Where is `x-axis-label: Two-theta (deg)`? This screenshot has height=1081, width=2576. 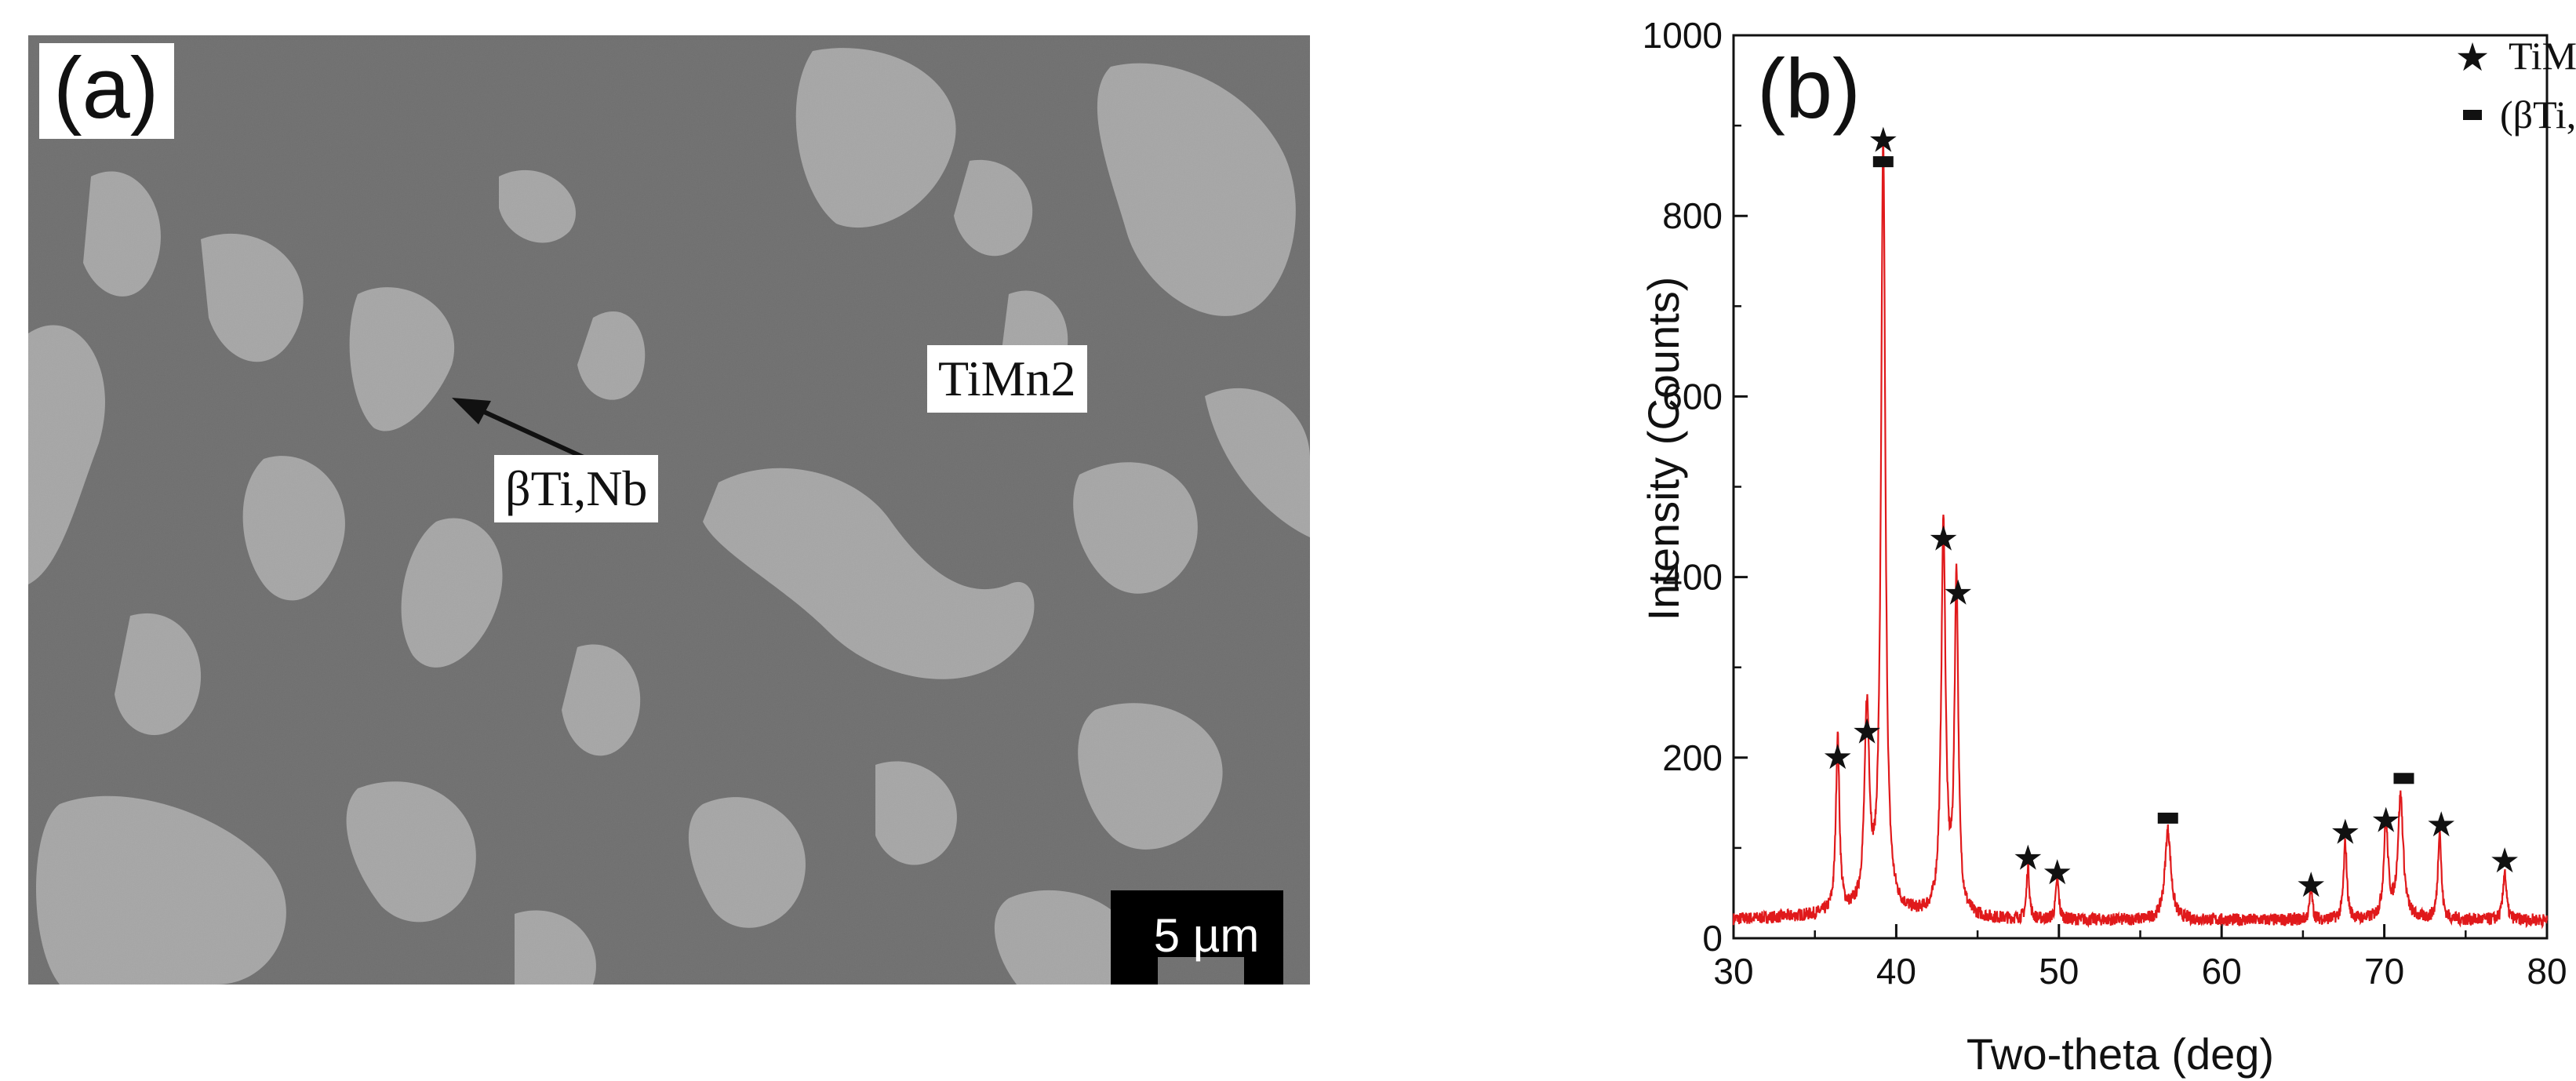 x-axis-label: Two-theta (deg) is located at coordinates (2120, 1054).